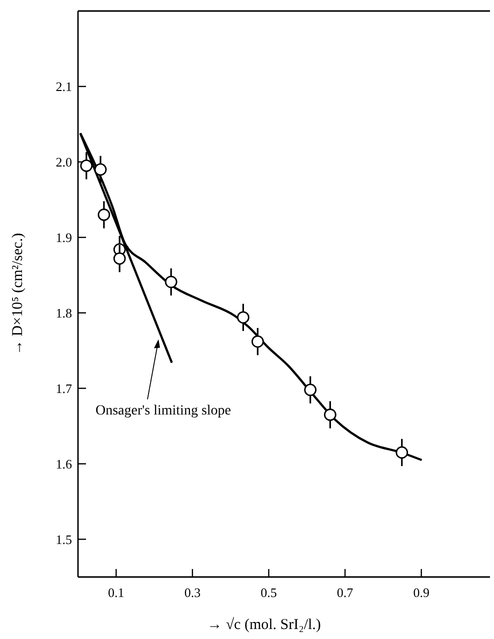 The width and height of the screenshot is (494, 639). I want to click on x-tick-label: 0.5, so click(268, 592).